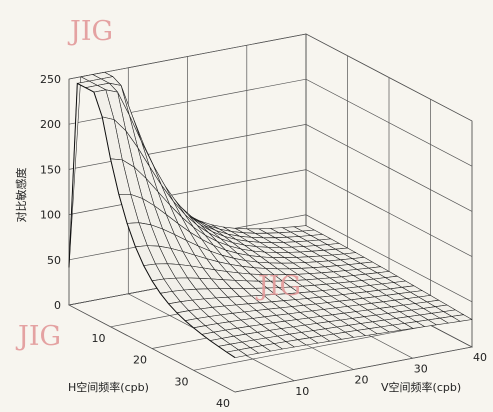 Image resolution: width=493 pixels, height=412 pixels. Describe the element at coordinates (302, 391) in the screenshot. I see `v-tick-label: 10` at that location.